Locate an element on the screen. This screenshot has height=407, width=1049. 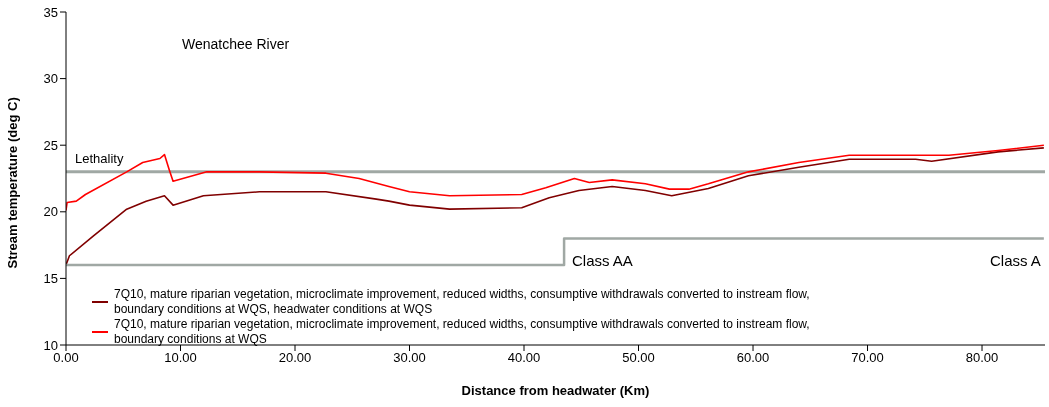
y-tick-label: 20 is located at coordinates (50, 212).